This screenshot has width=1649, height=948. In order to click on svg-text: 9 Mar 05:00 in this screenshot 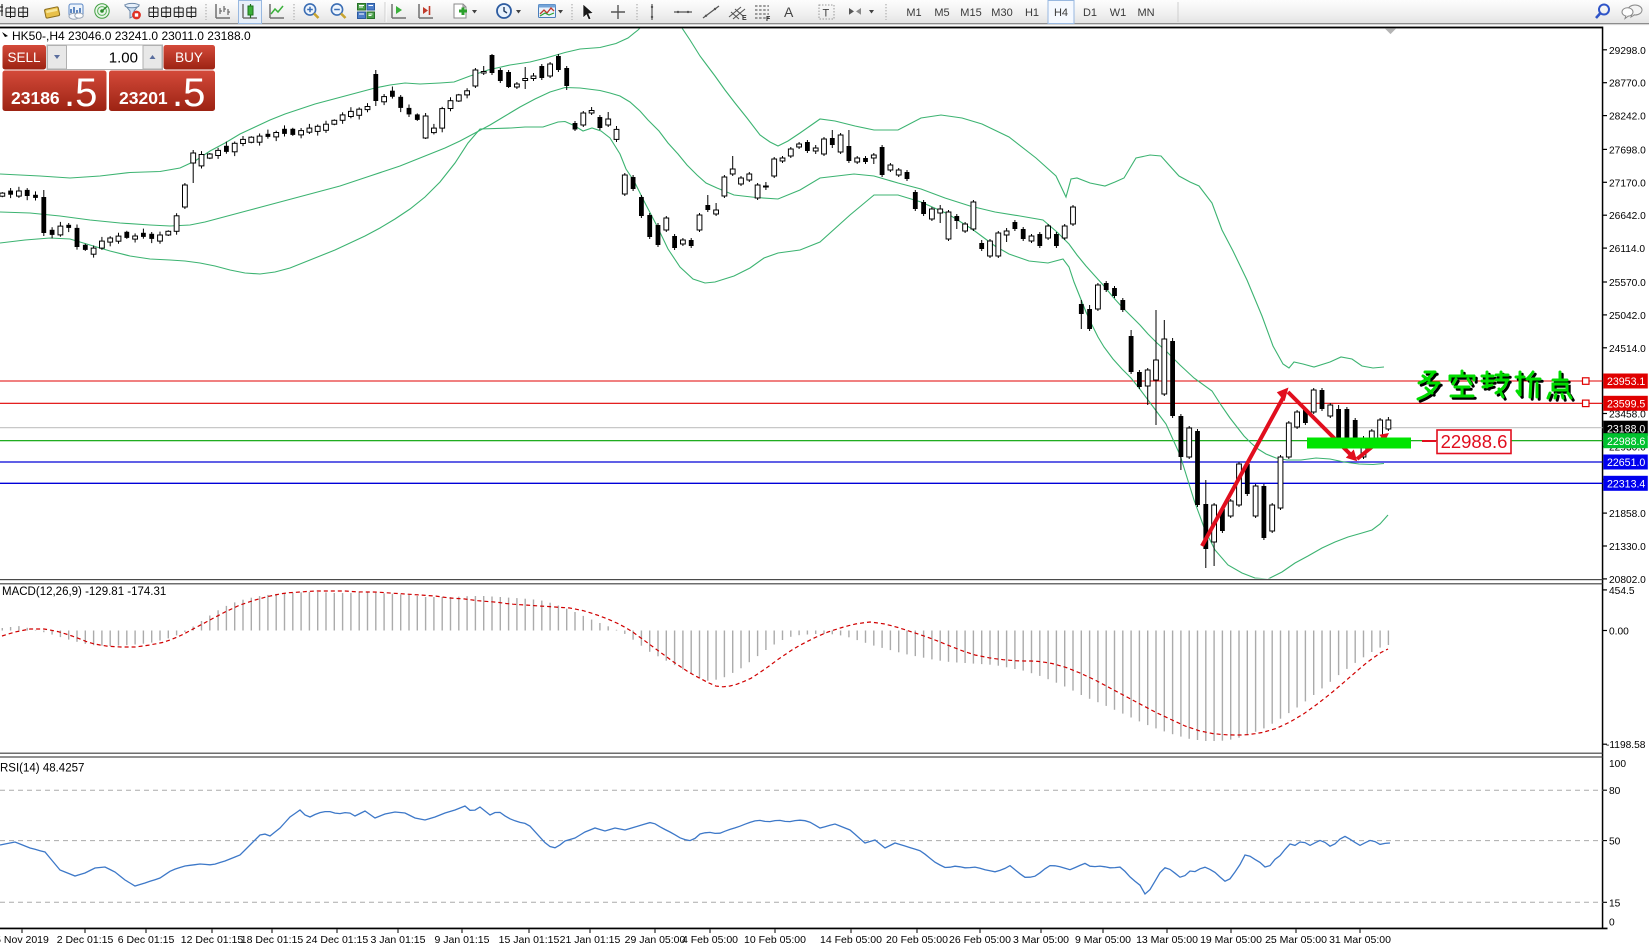, I will do `click(1103, 940)`.